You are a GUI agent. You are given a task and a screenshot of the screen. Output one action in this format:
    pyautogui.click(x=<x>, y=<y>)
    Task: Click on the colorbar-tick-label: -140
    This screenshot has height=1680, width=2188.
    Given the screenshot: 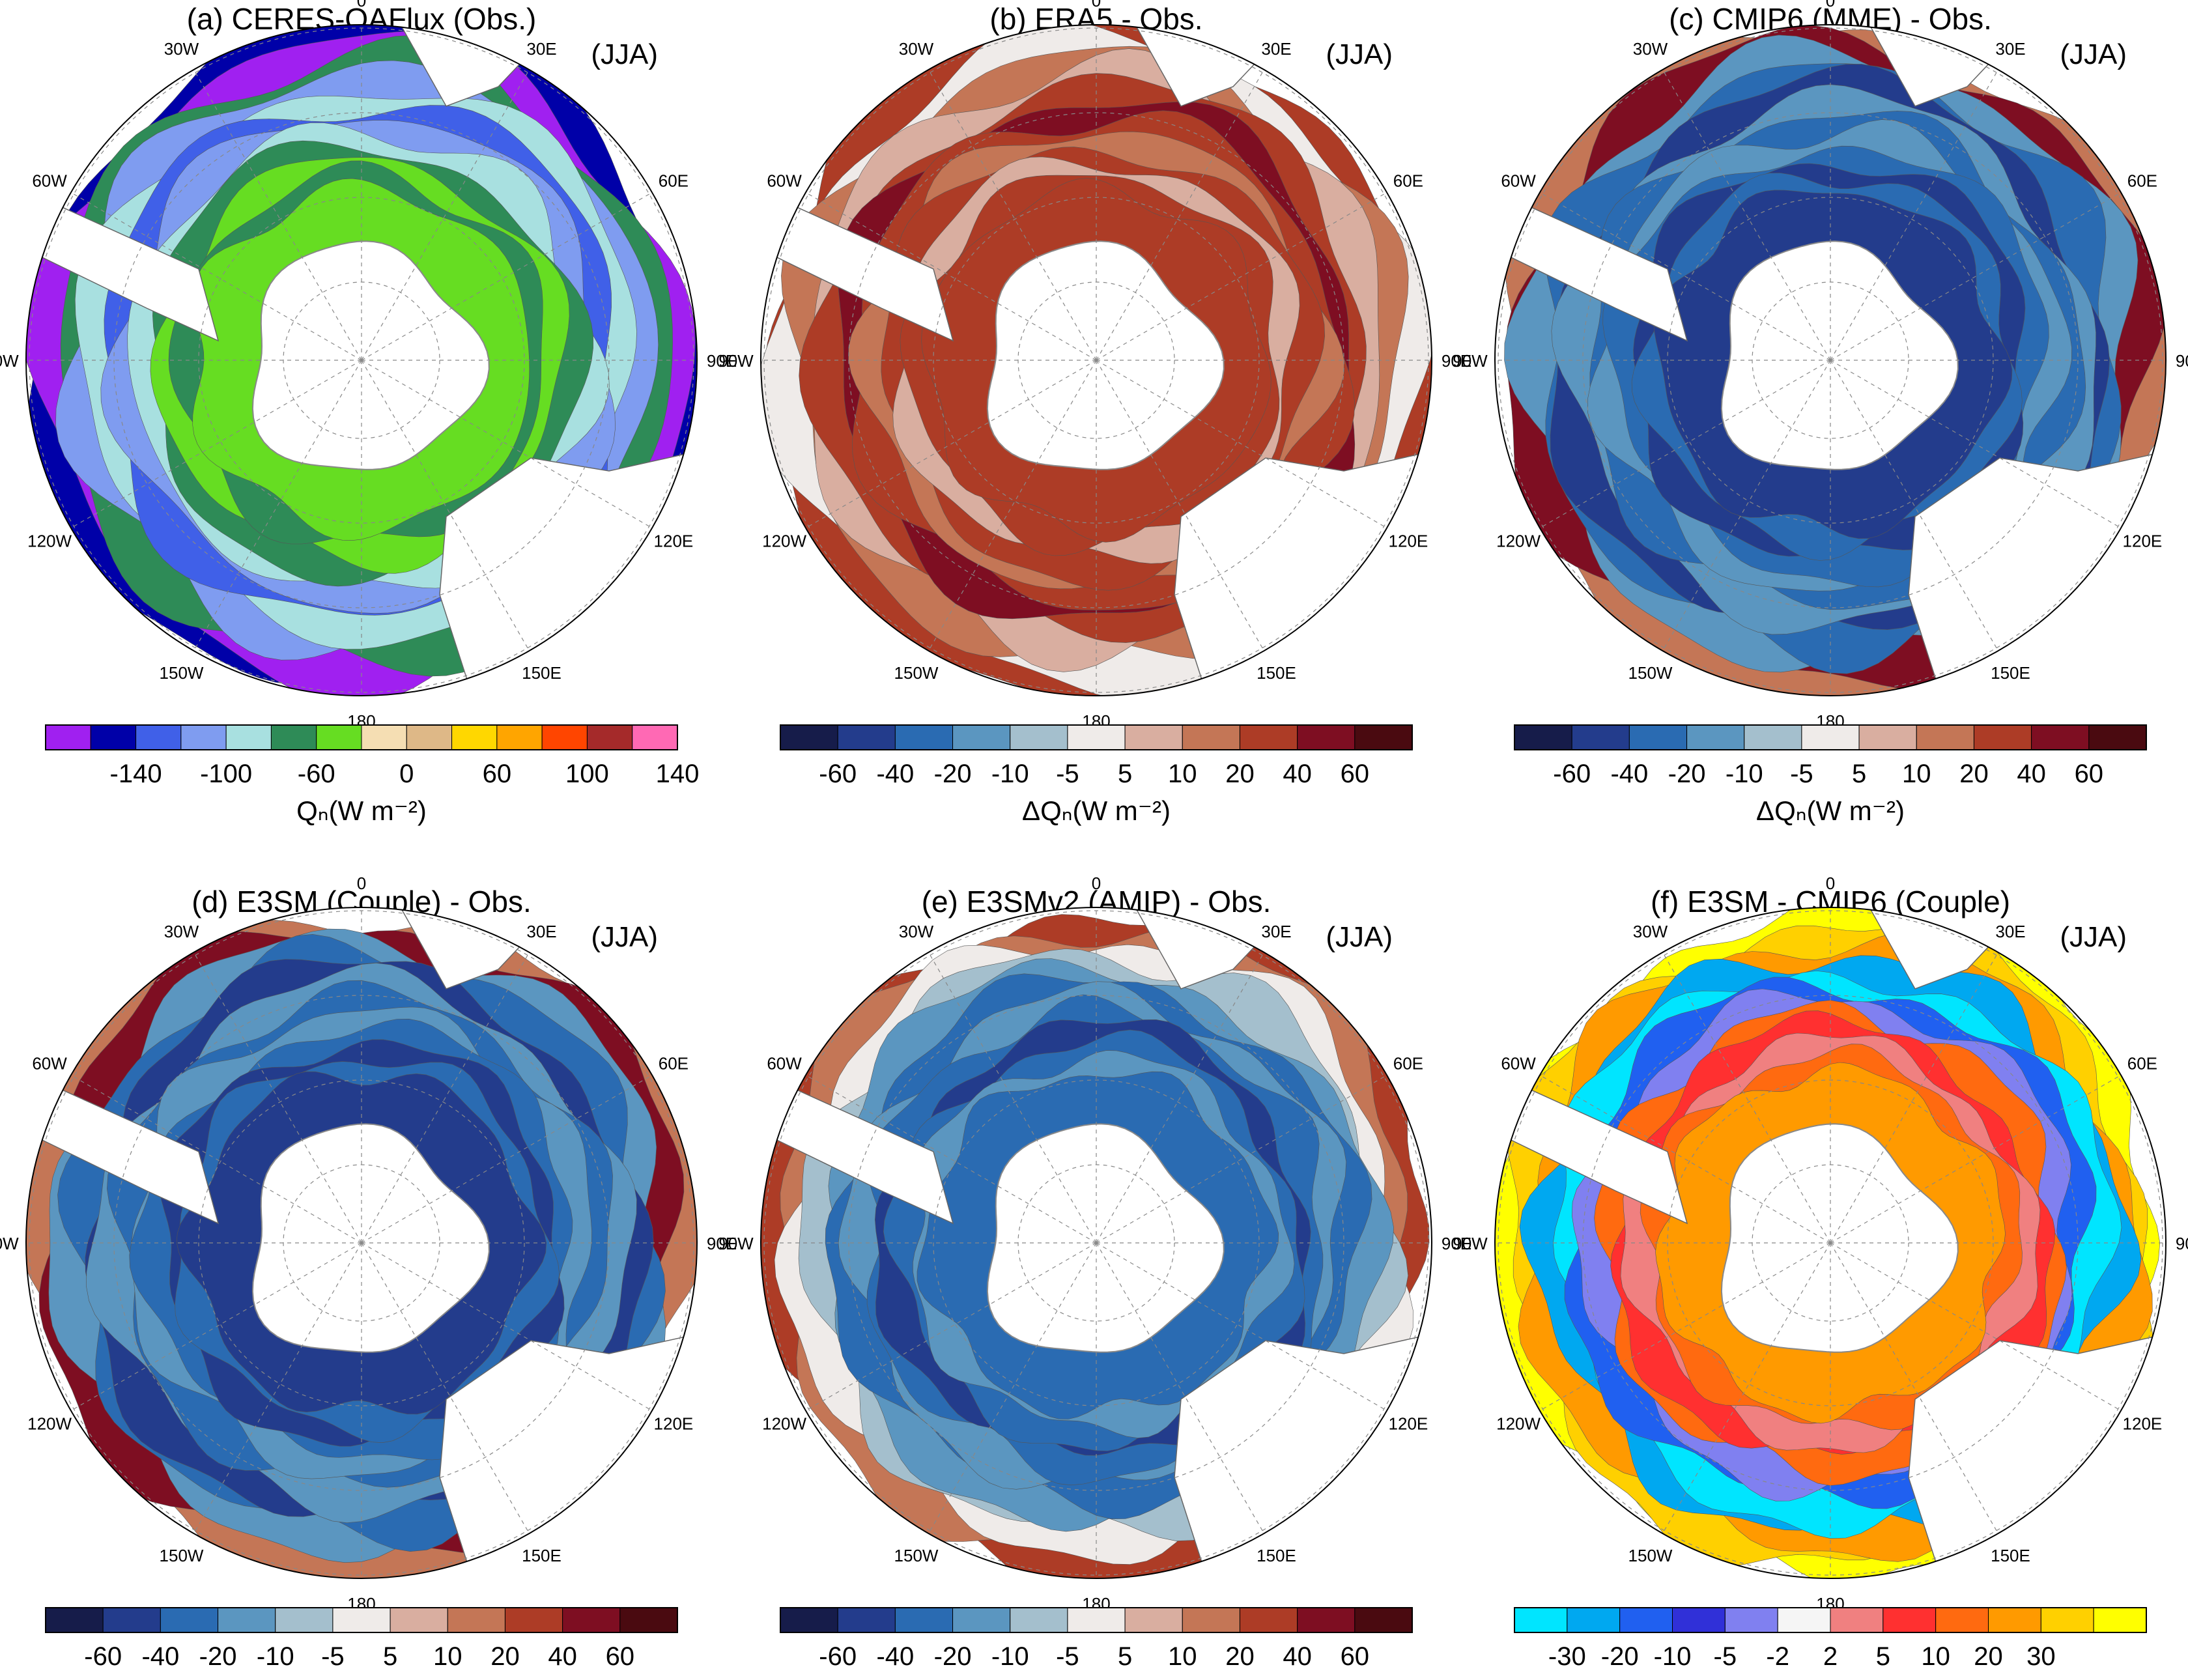 What is the action you would take?
    pyautogui.click(x=136, y=774)
    